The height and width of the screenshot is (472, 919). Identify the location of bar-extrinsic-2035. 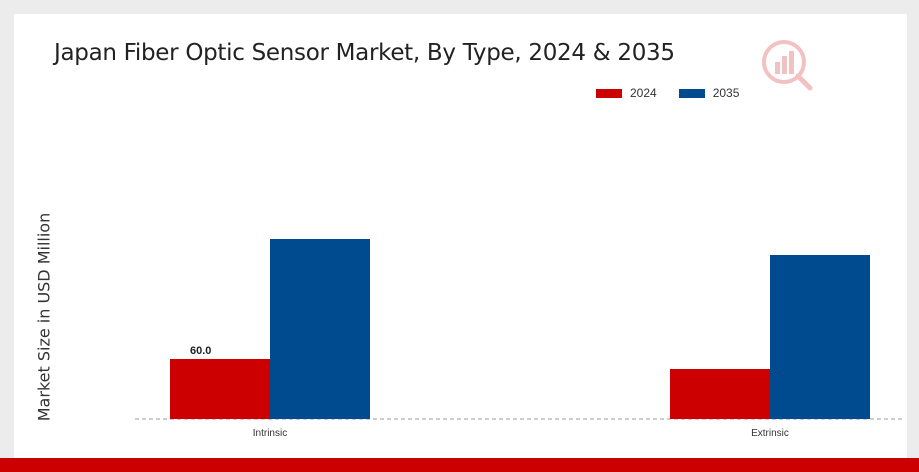
(820, 337).